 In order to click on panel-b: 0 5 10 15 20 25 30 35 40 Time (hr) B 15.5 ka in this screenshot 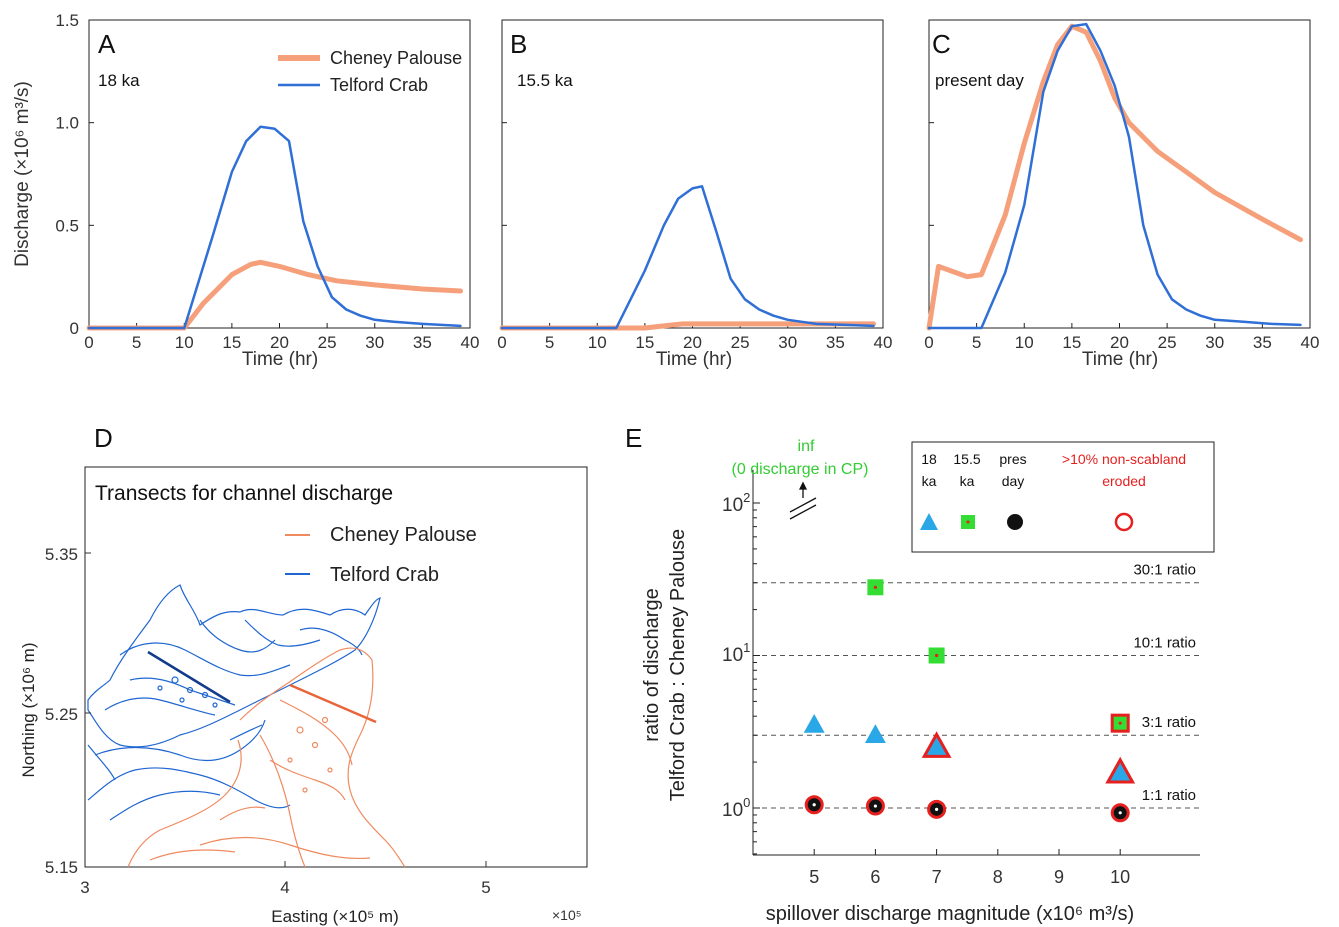, I will do `click(694, 194)`.